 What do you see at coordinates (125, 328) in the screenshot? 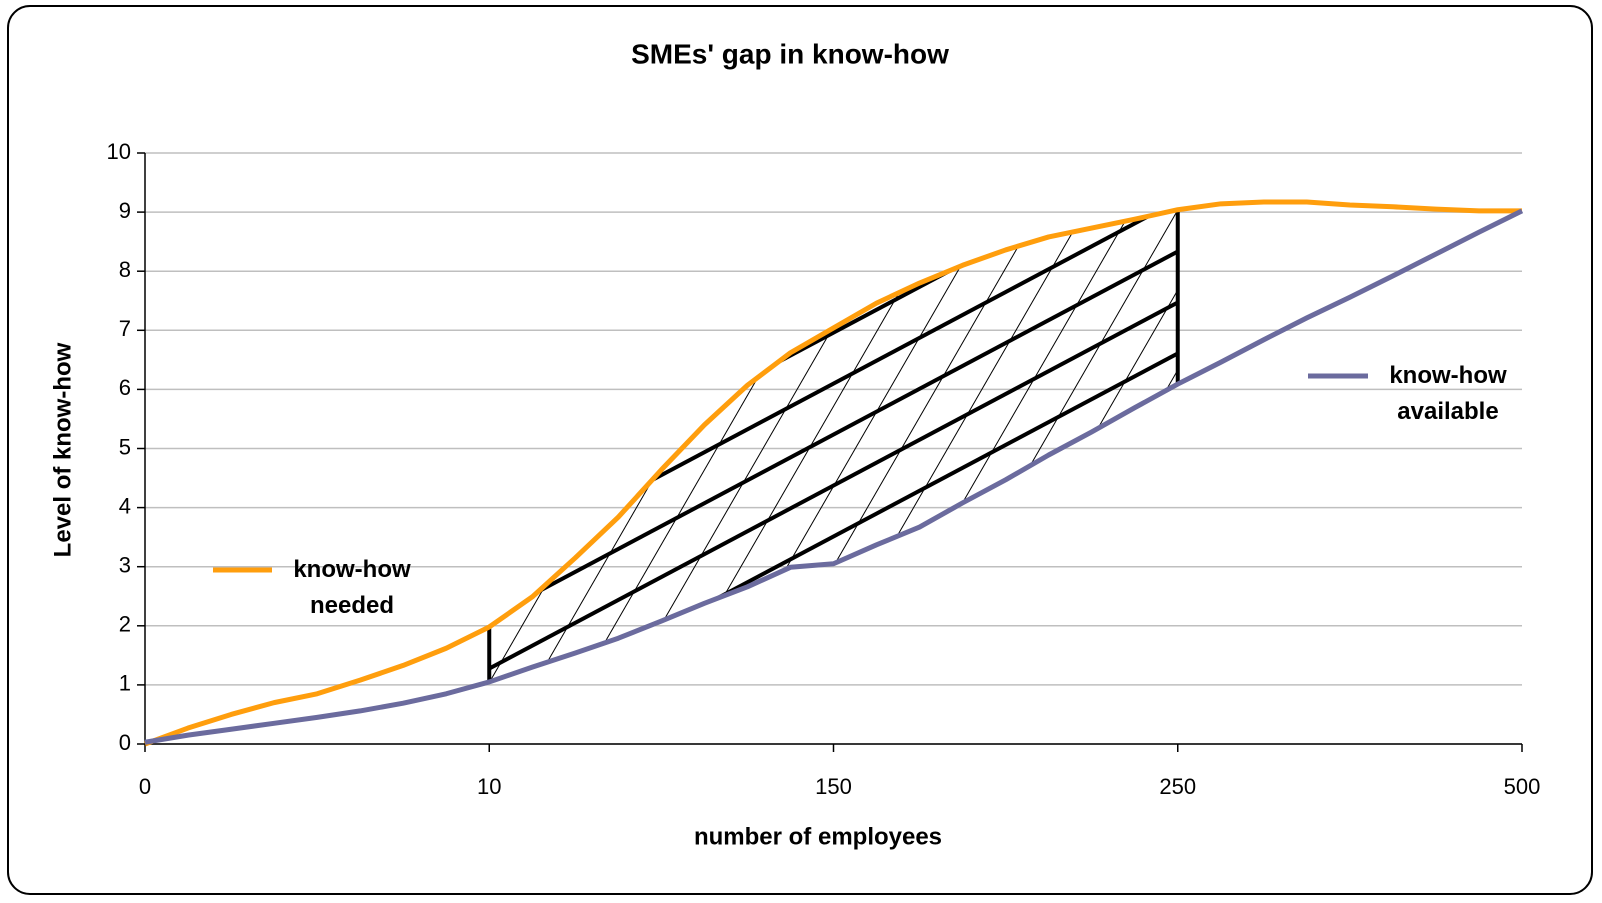
I see `y-tick-label: 7` at bounding box center [125, 328].